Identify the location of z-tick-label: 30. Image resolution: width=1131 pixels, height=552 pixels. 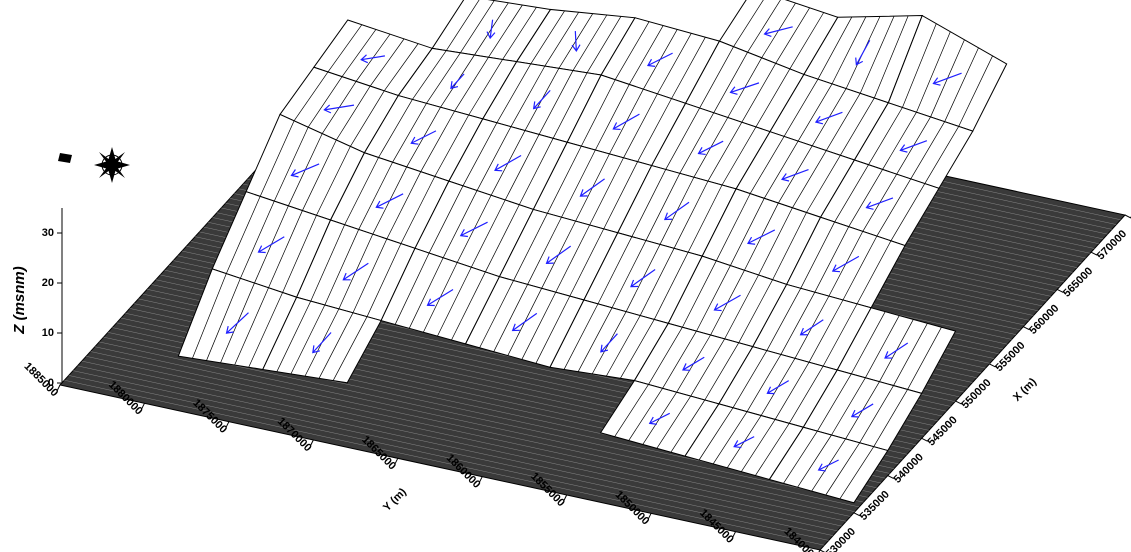
(48, 233).